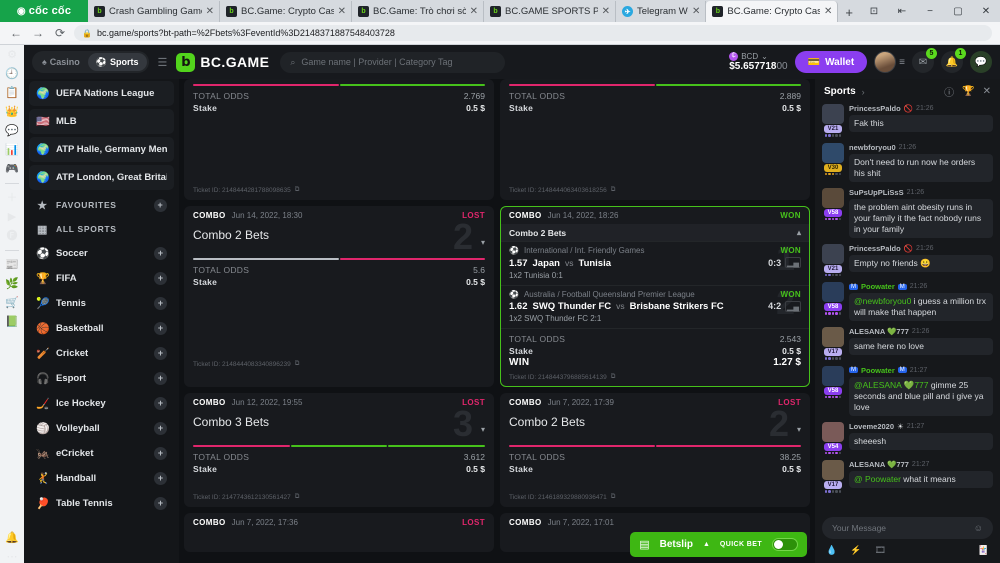 This screenshot has height=563, width=1000. I want to click on sidebar-item-esport: 🎧 Esport +, so click(101, 378).